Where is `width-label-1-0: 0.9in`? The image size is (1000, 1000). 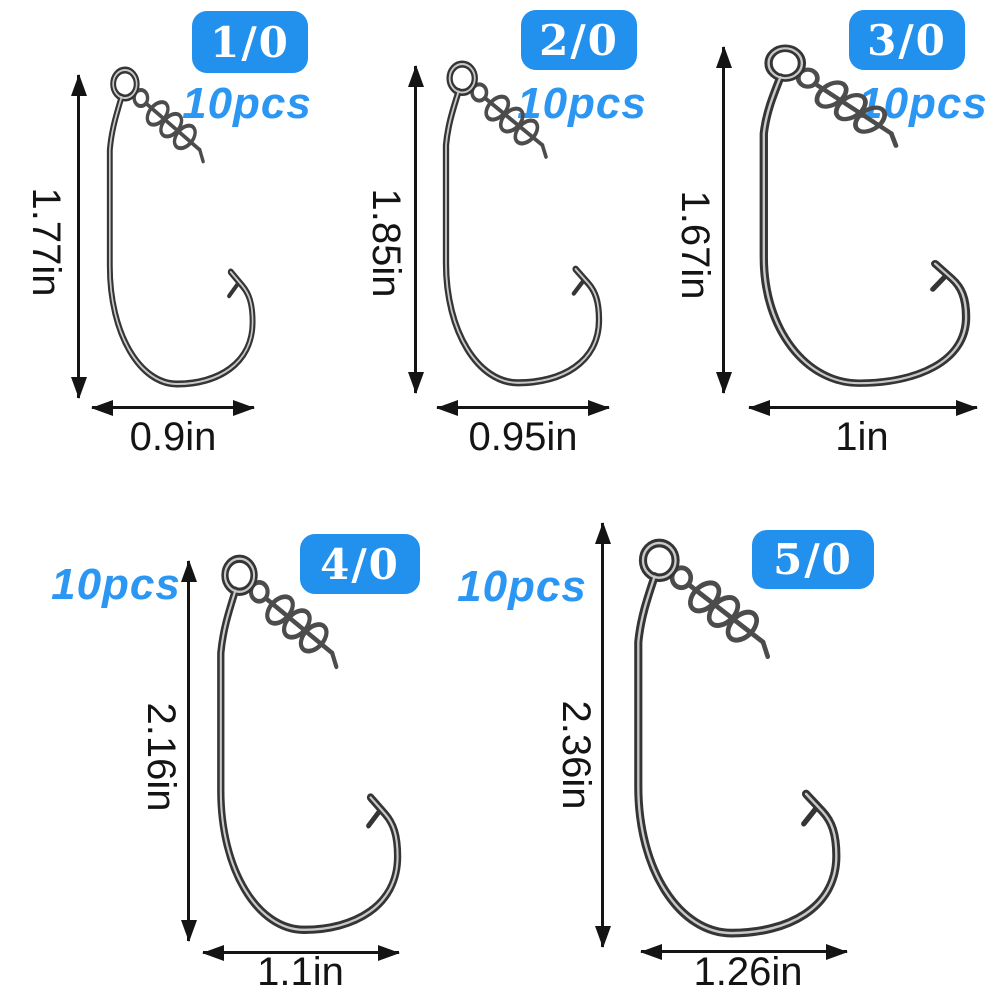 width-label-1-0: 0.9in is located at coordinates (173, 436).